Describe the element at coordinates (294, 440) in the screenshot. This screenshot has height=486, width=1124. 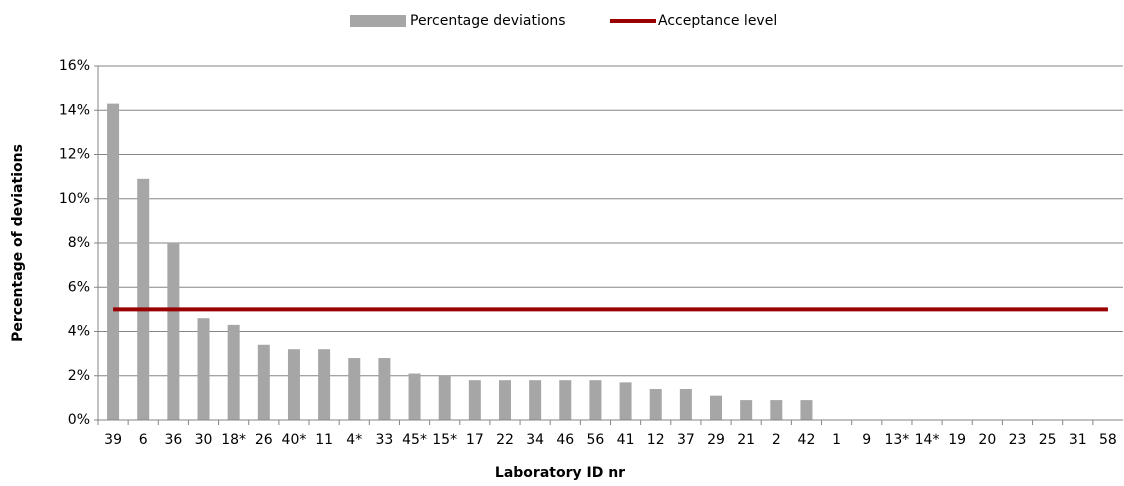
I see `x-tick-label: 40*` at that location.